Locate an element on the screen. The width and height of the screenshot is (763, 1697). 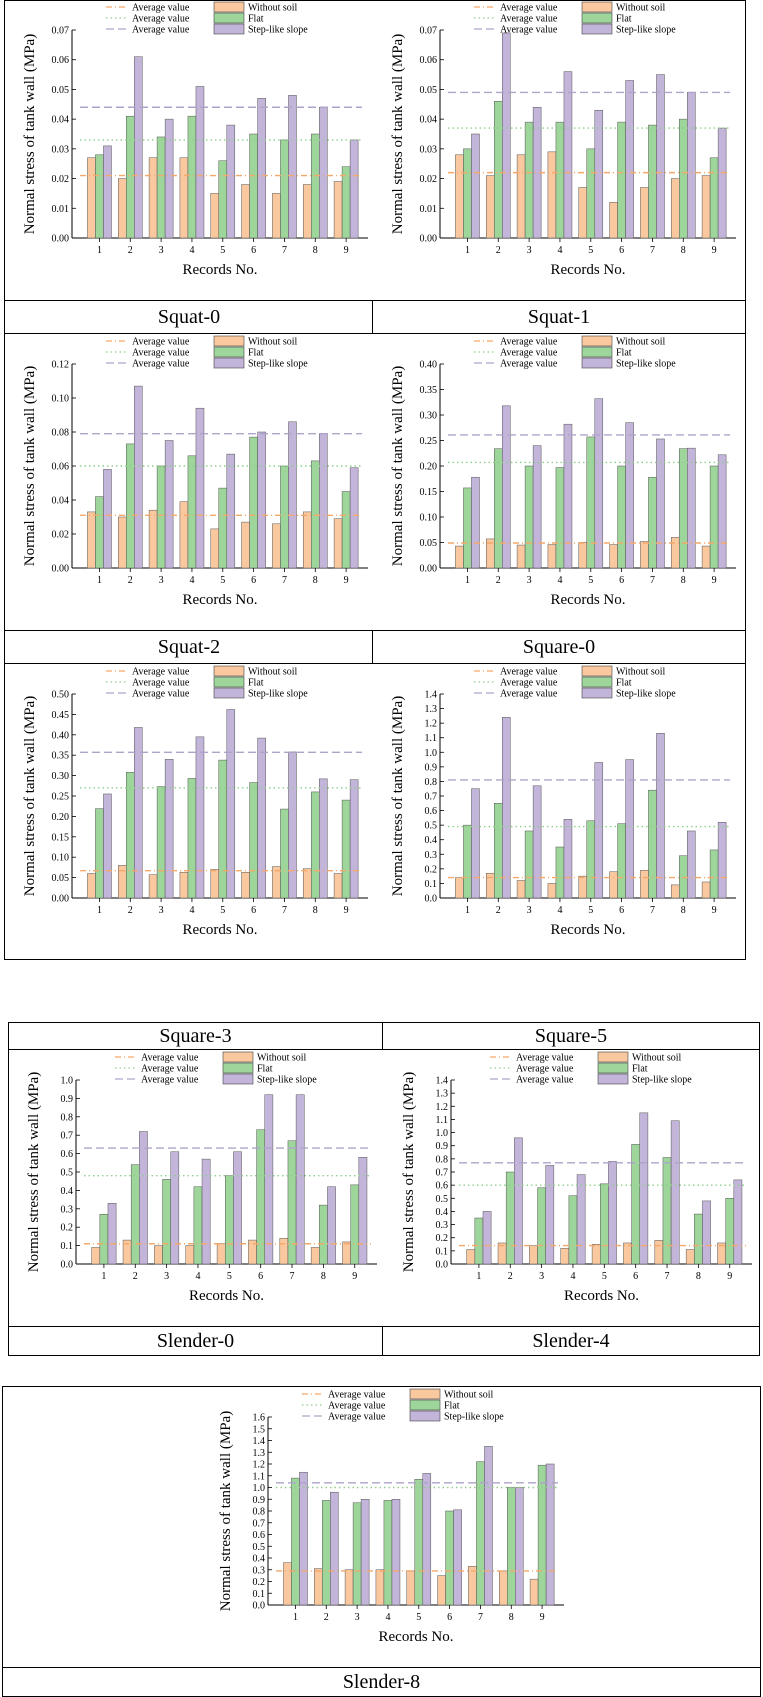
legend-label-average: Average value is located at coordinates (170, 1080).